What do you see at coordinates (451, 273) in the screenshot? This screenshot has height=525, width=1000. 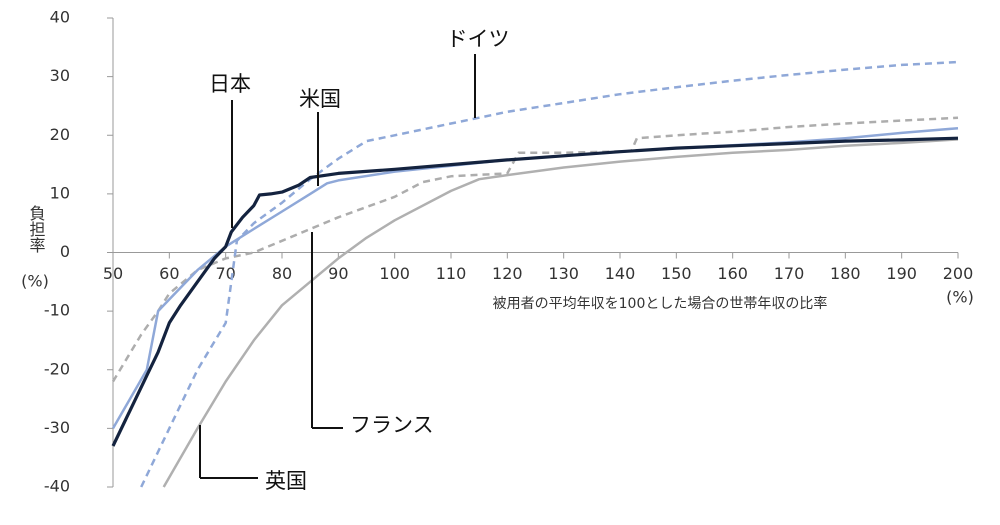 I see `x-tick-label: 110` at bounding box center [451, 273].